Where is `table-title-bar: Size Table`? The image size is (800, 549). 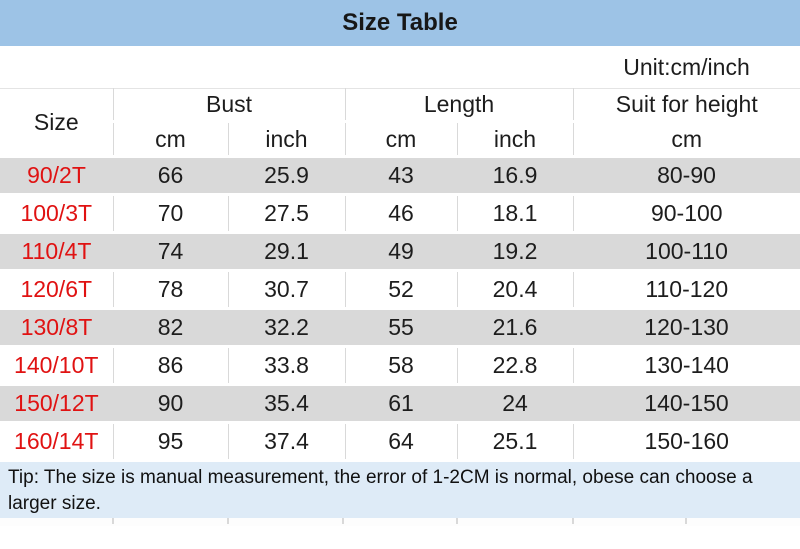
table-title-bar: Size Table is located at coordinates (400, 23).